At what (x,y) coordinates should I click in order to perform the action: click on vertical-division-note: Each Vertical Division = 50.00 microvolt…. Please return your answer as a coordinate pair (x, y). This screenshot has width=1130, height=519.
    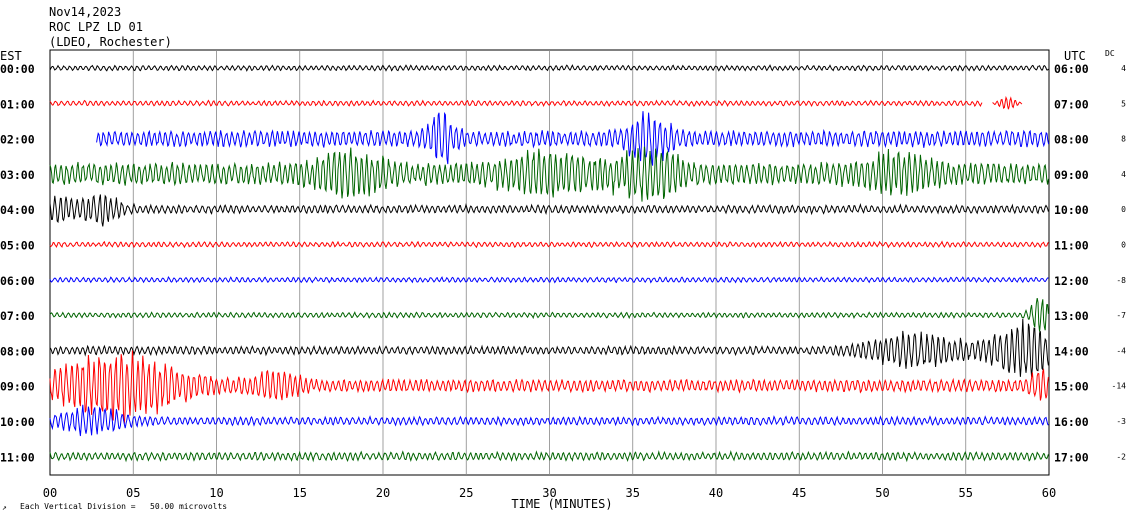
    Looking at the image, I should click on (123, 506).